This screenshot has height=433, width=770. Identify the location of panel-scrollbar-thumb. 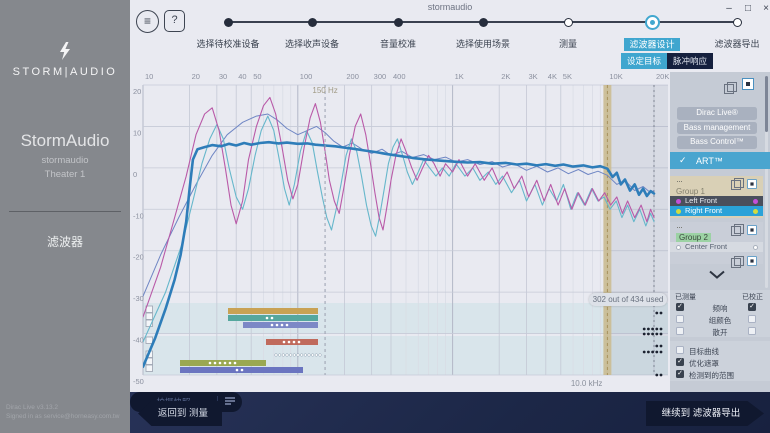
(766, 104).